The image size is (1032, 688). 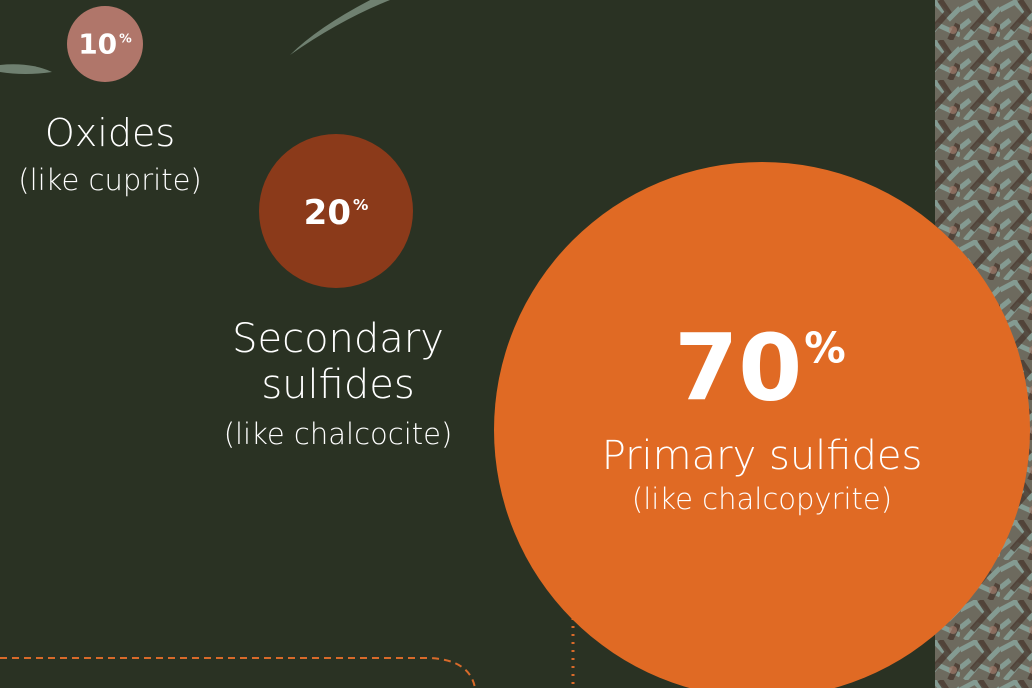 What do you see at coordinates (762, 499) in the screenshot?
I see `sublabel: (like chalcopyrite)` at bounding box center [762, 499].